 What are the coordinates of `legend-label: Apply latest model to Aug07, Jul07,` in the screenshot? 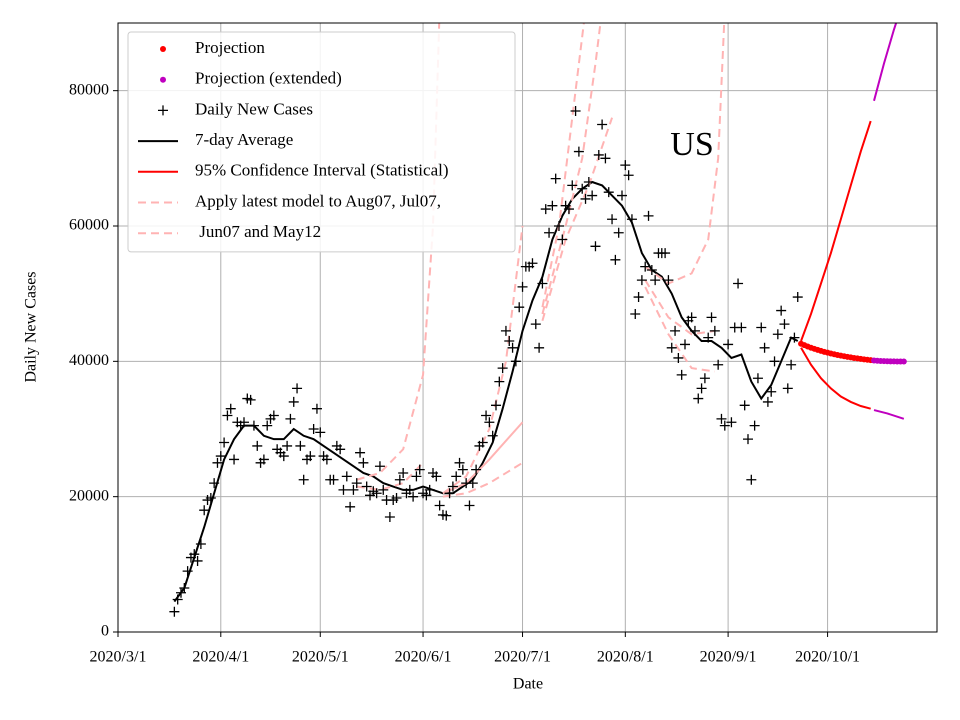 It's located at (318, 200).